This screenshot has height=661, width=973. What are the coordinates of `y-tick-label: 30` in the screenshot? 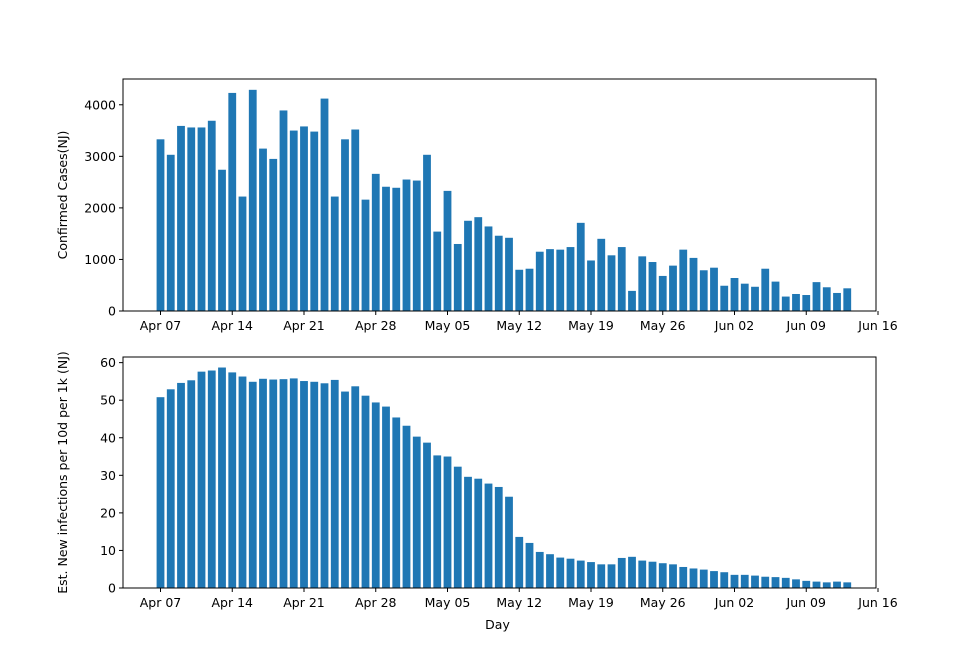 It's located at (108, 475).